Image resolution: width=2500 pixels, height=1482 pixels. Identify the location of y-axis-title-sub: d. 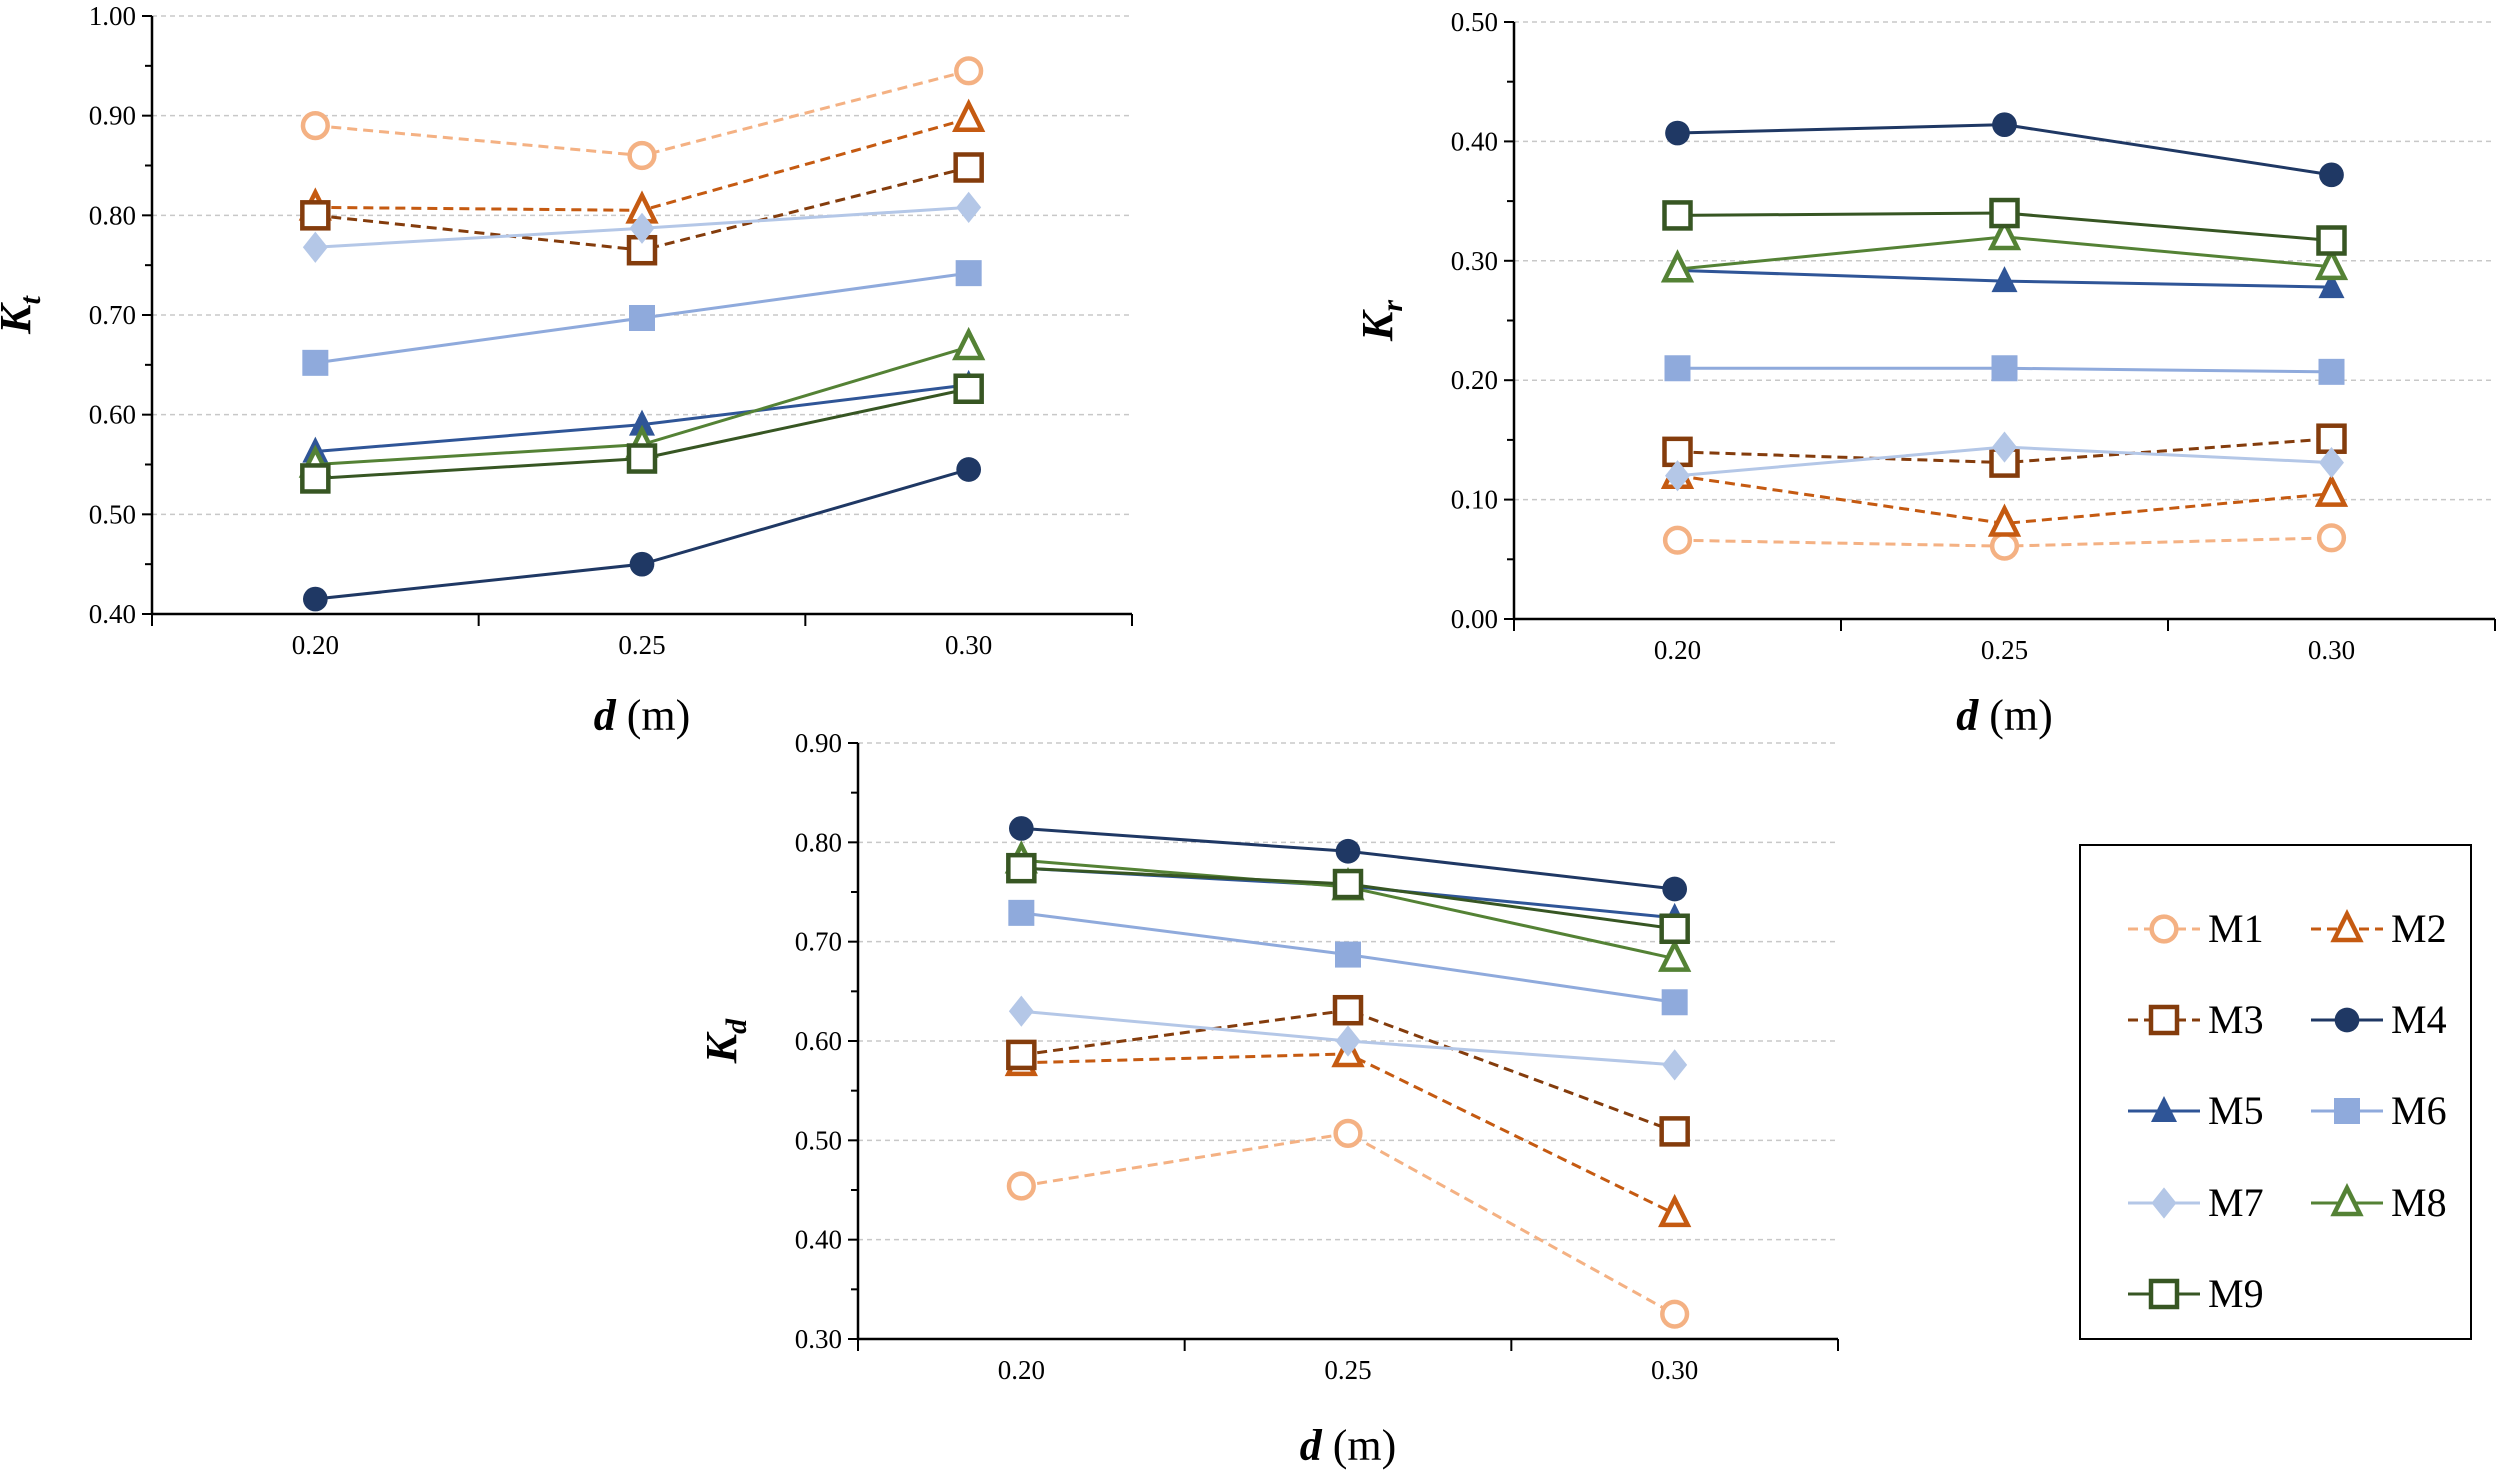
(736, 1026).